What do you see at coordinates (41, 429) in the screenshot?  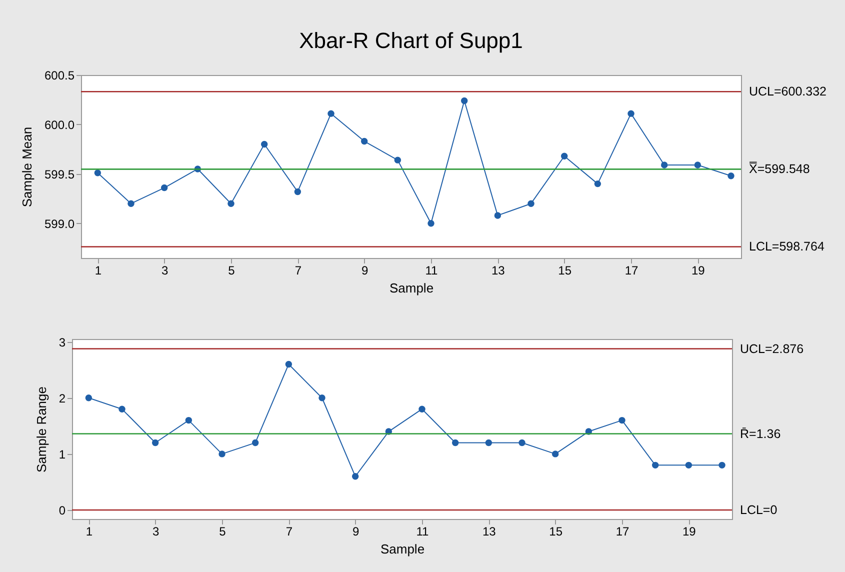 I see `y-axis-title: Sample Range` at bounding box center [41, 429].